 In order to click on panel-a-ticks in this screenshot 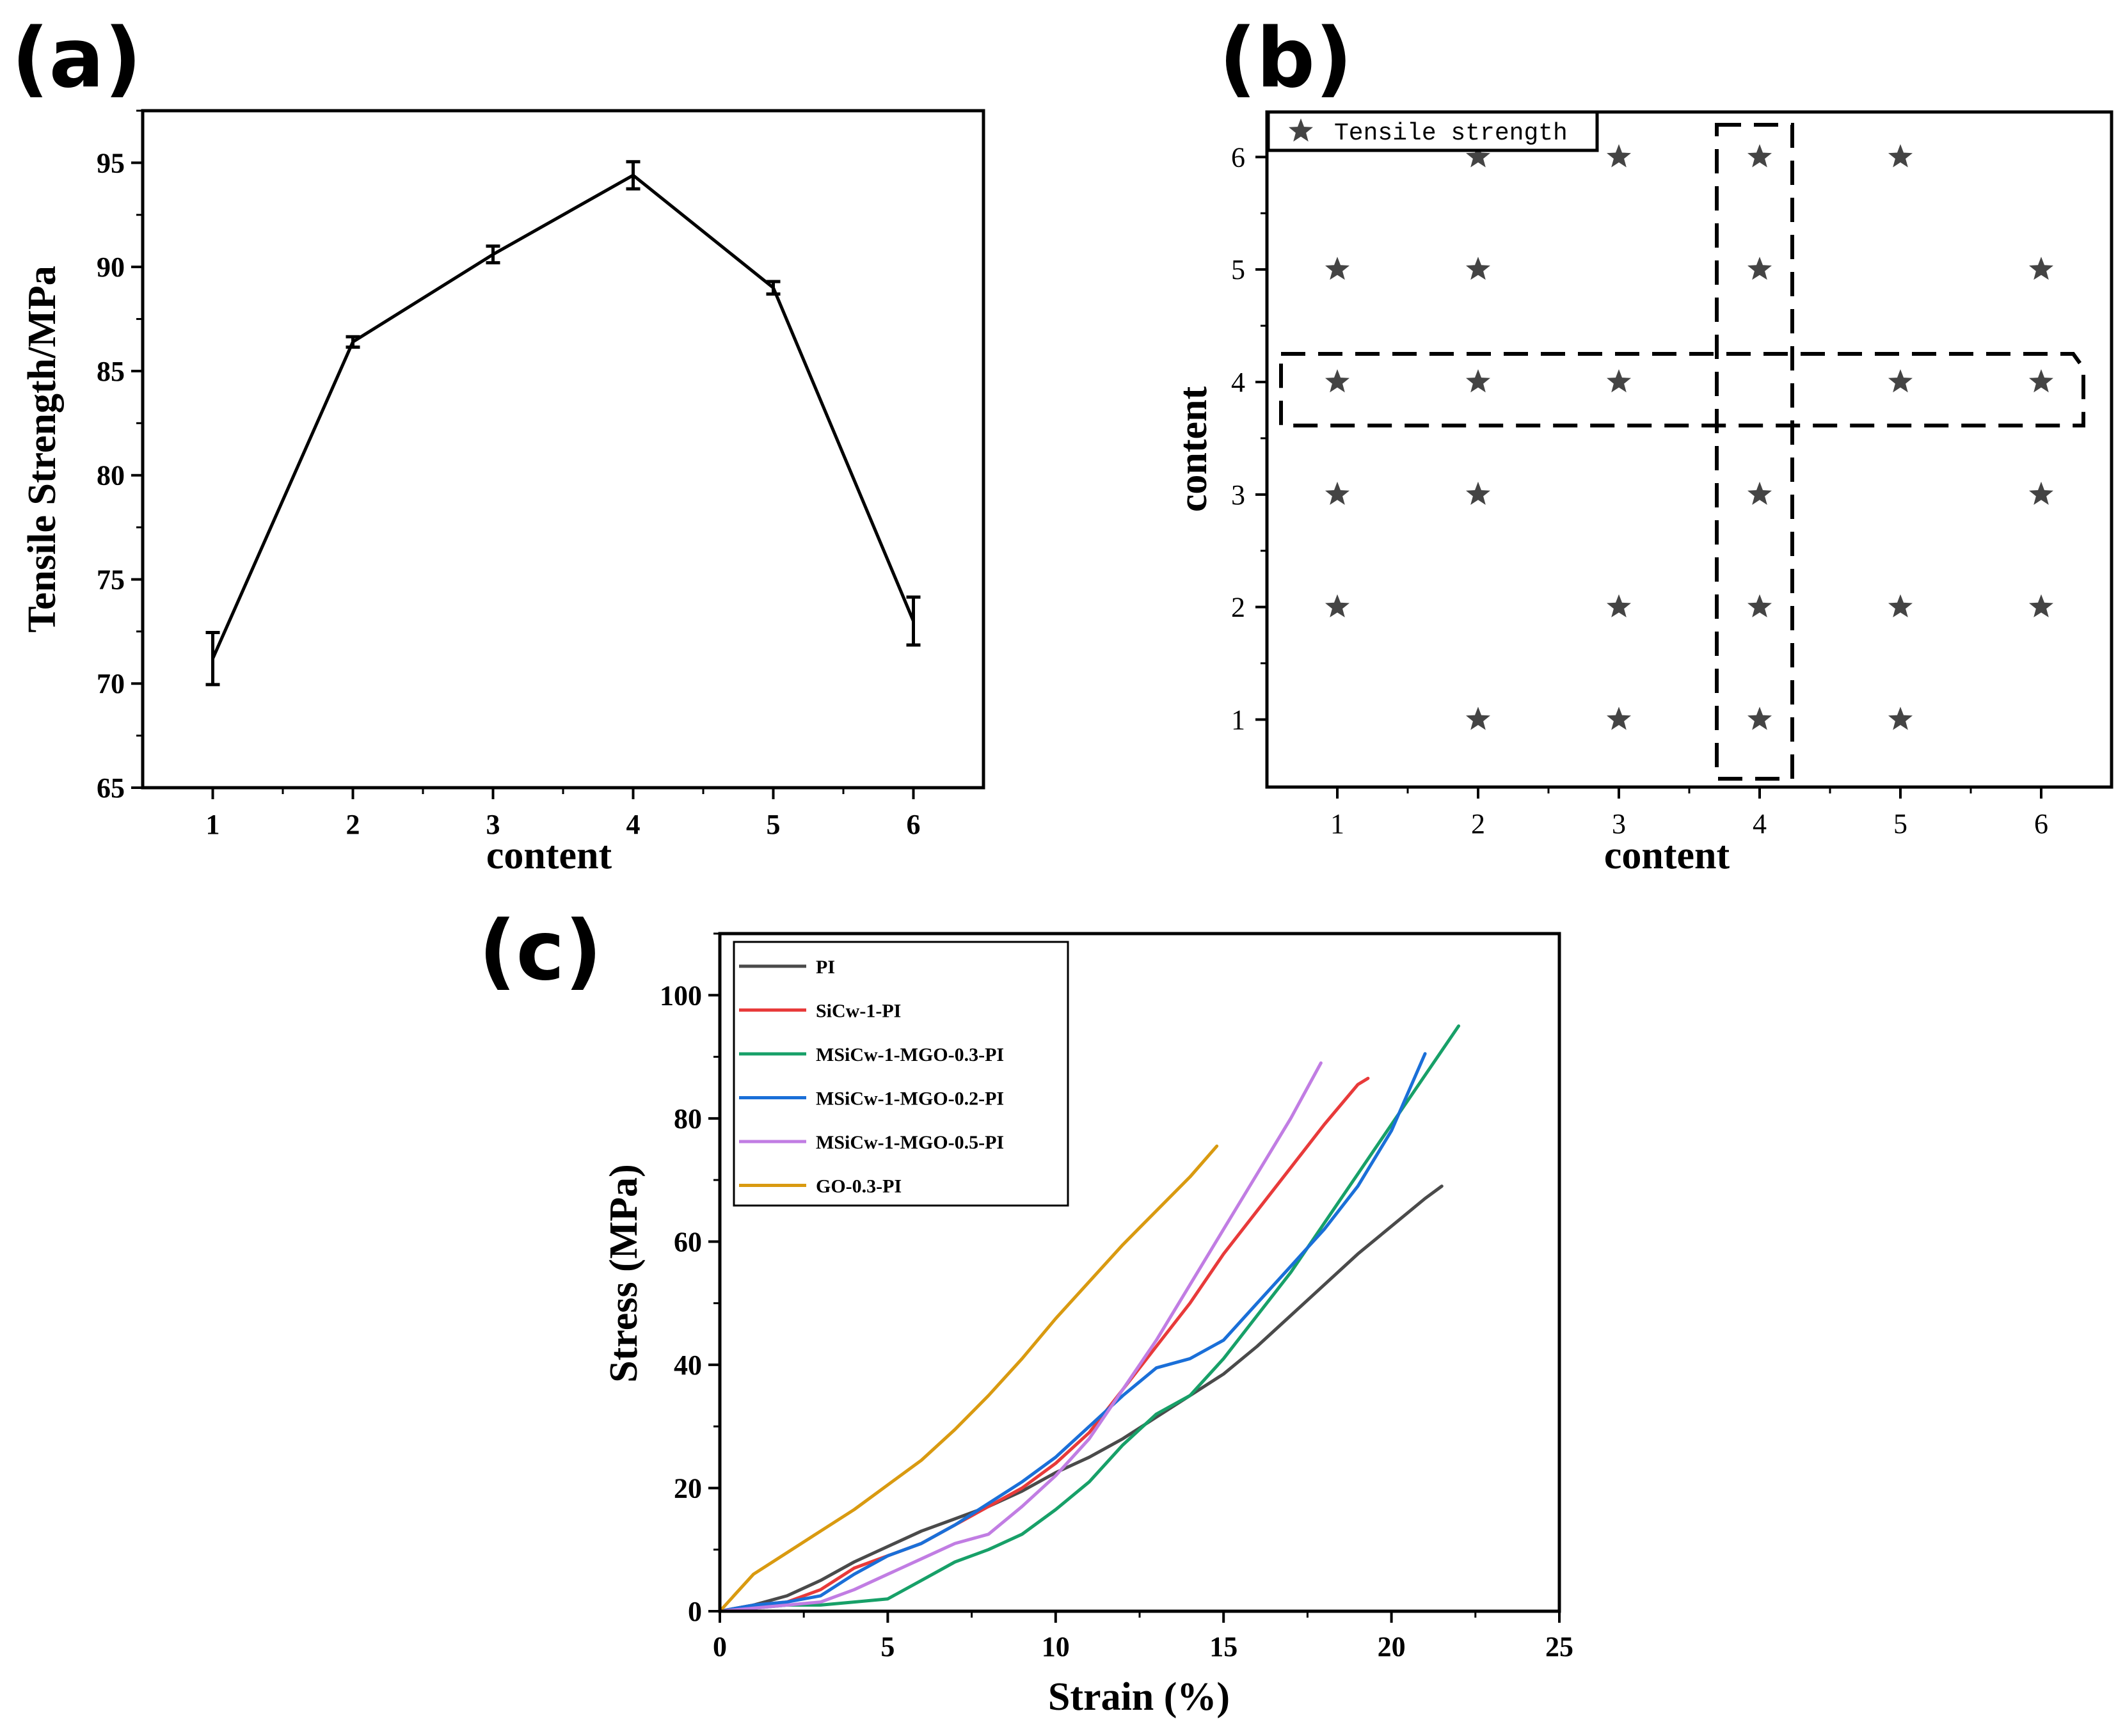, I will do `click(523, 454)`.